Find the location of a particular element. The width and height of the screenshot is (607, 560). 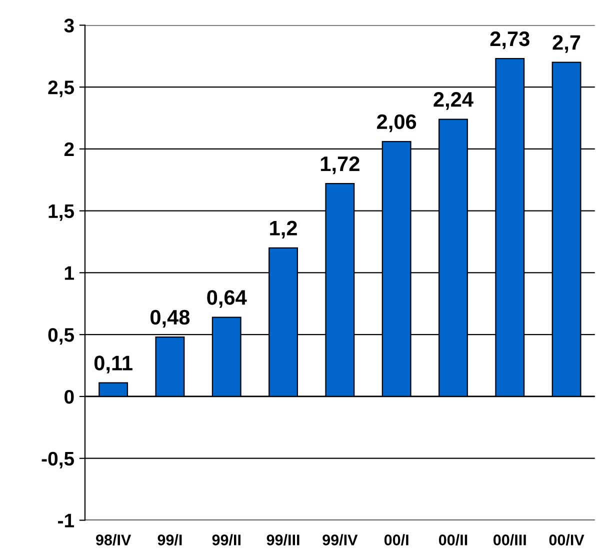

data-label: 2,73 is located at coordinates (510, 40).